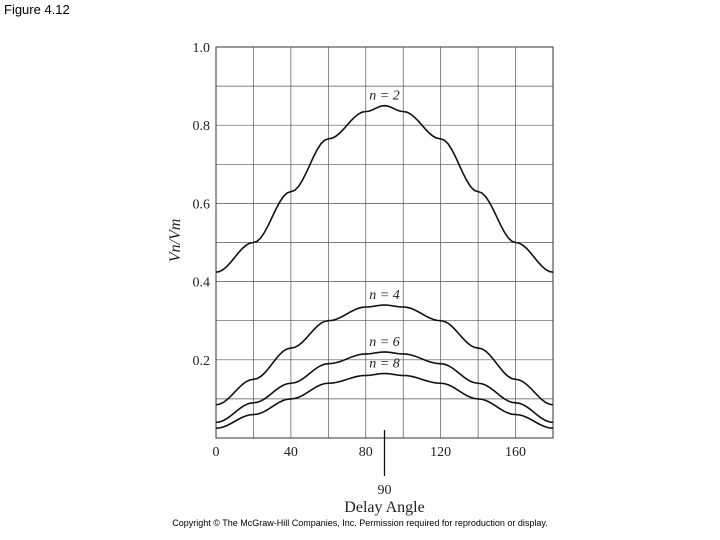 This screenshot has width=720, height=540. What do you see at coordinates (37, 9) in the screenshot?
I see `figure-label: Figure 4.12` at bounding box center [37, 9].